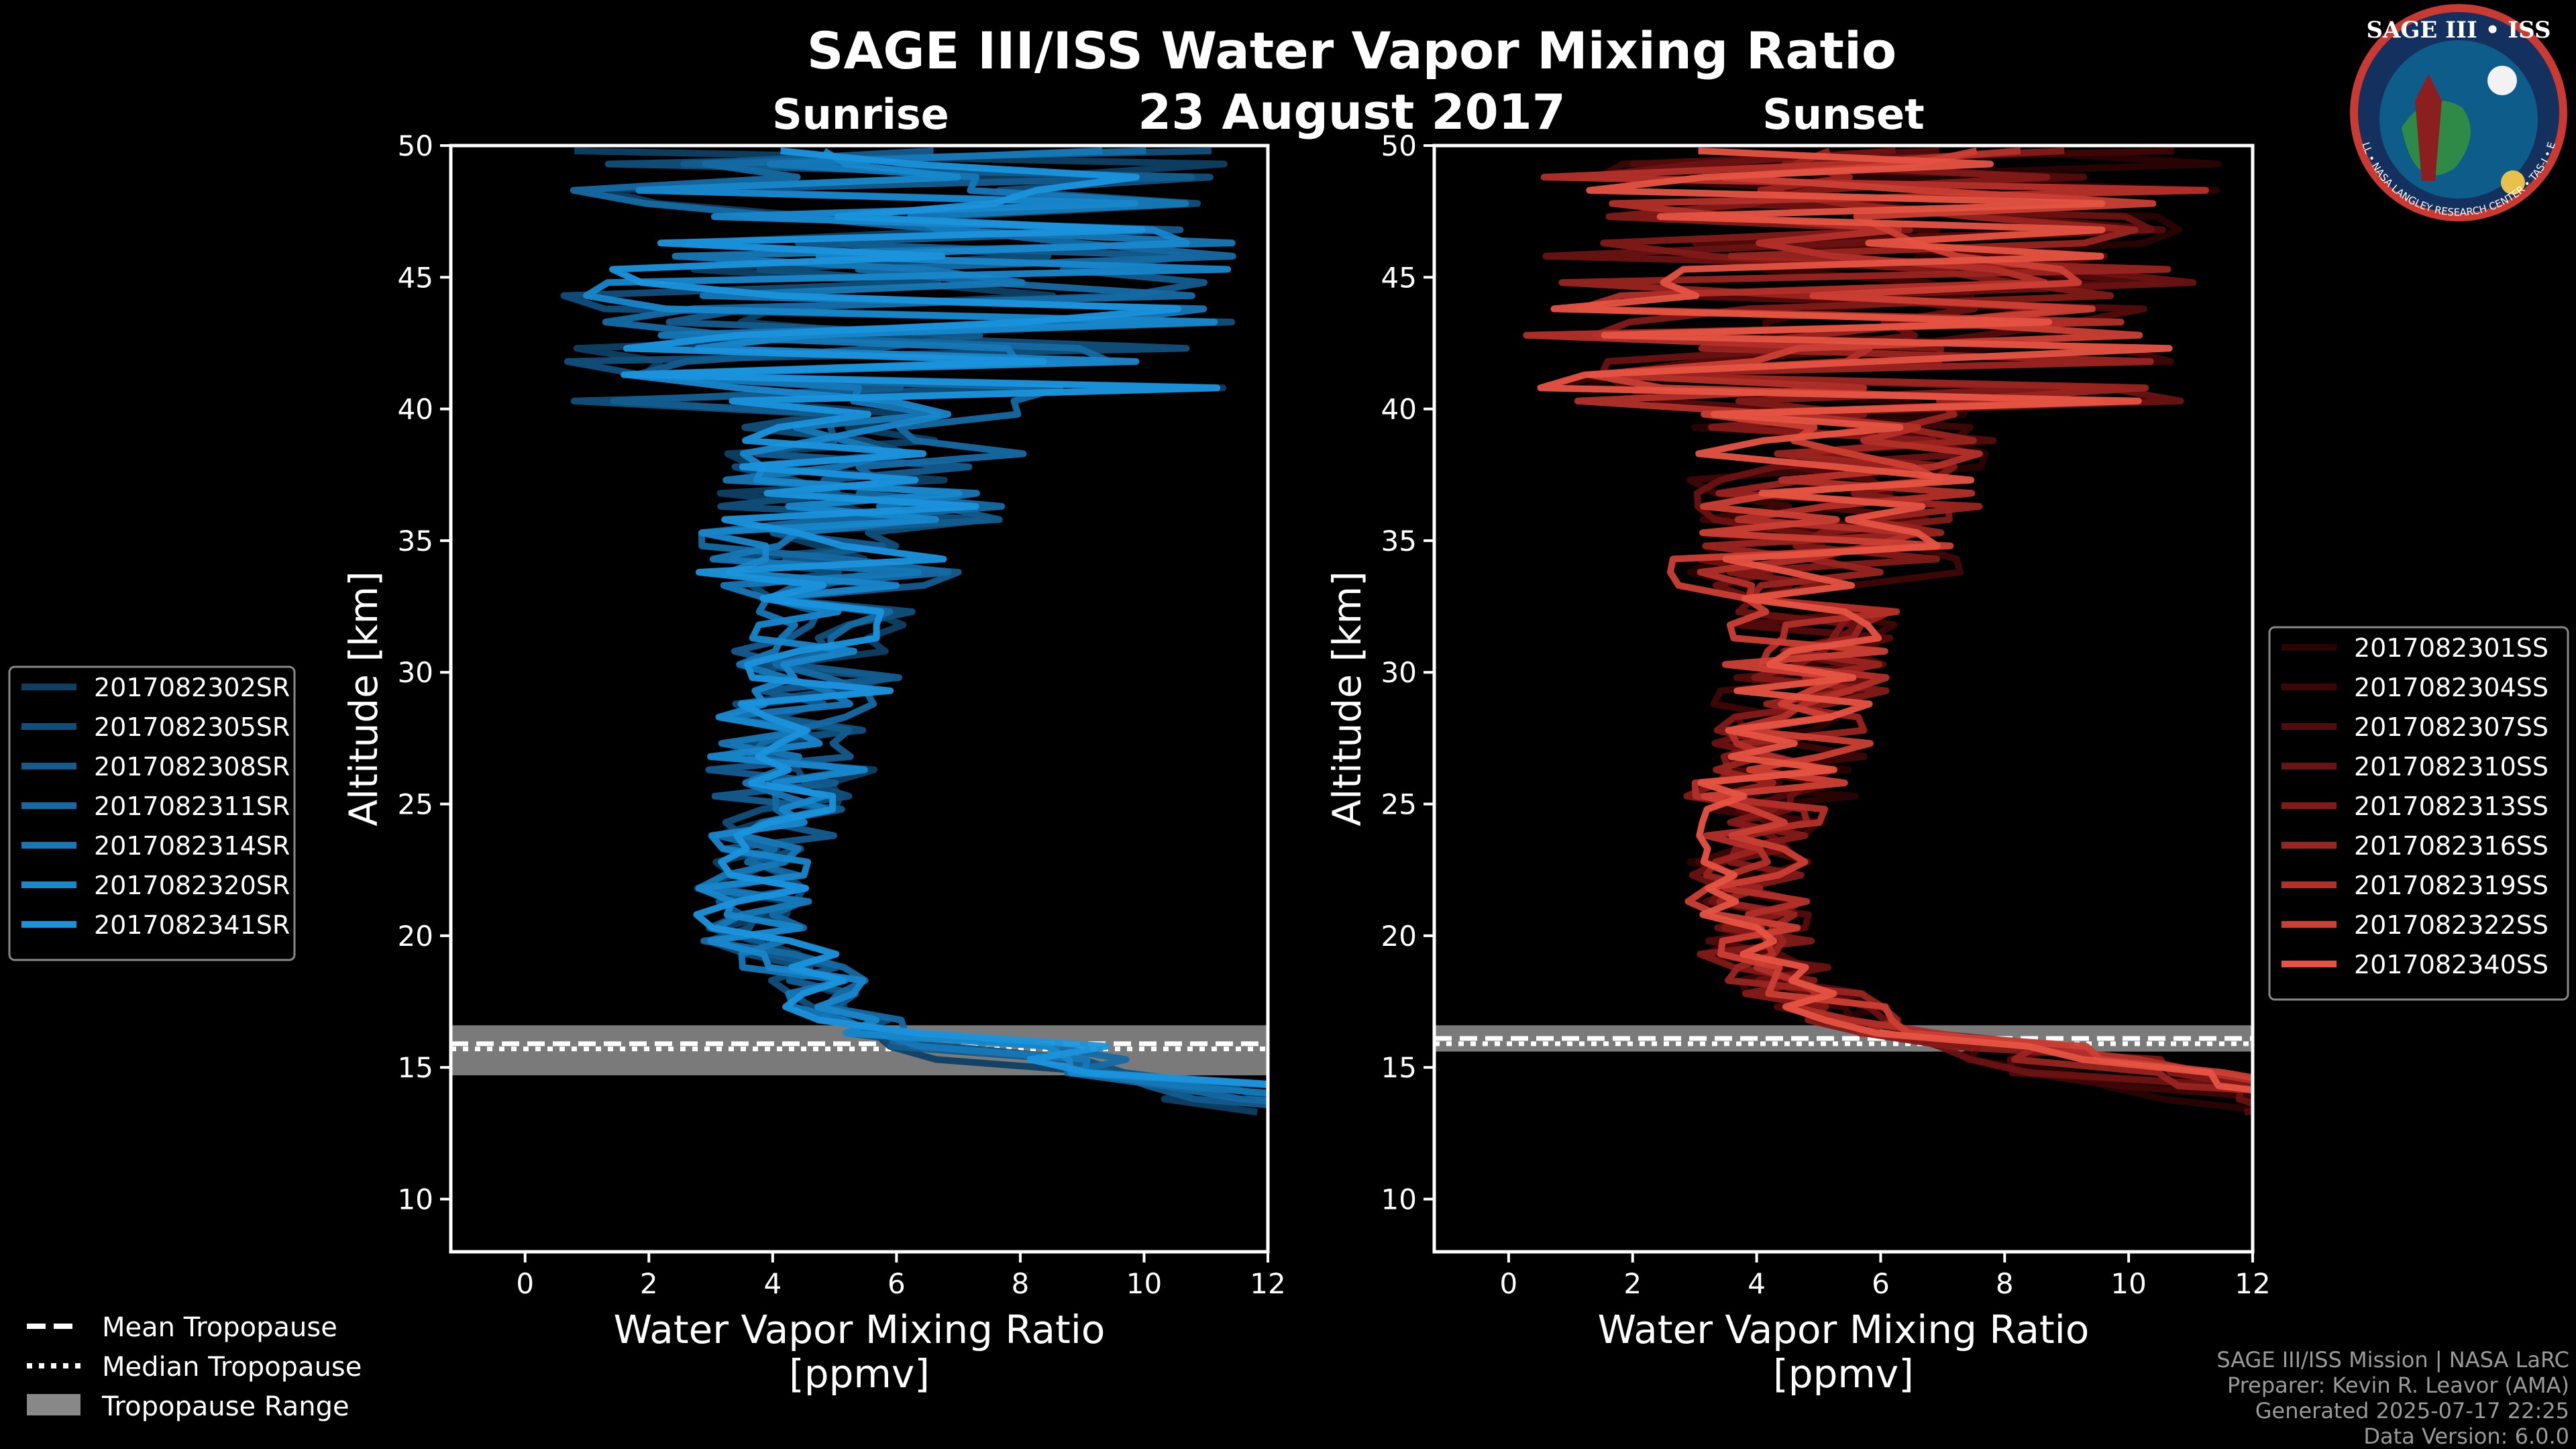 The width and height of the screenshot is (2576, 1449). Describe the element at coordinates (192, 687) in the screenshot. I see `legend-label: 2017082302SR` at that location.